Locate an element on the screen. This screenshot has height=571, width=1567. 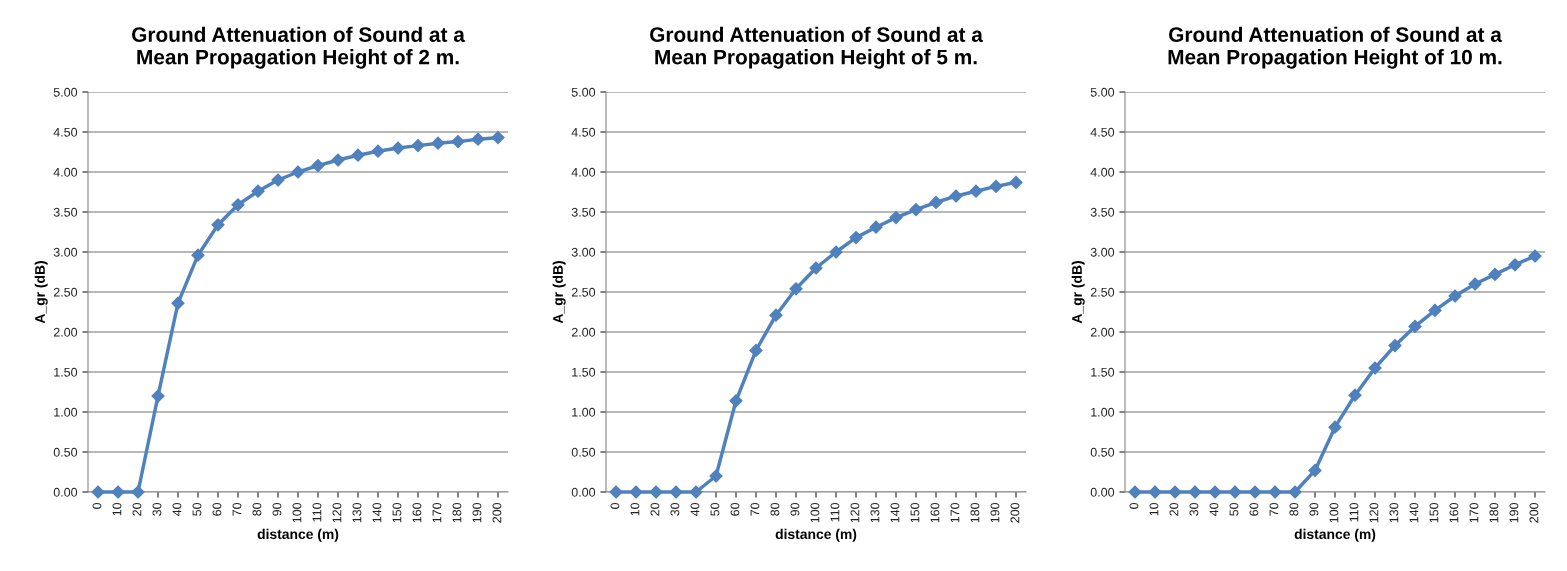
x-tick-label: 160 is located at coordinates (1454, 512).